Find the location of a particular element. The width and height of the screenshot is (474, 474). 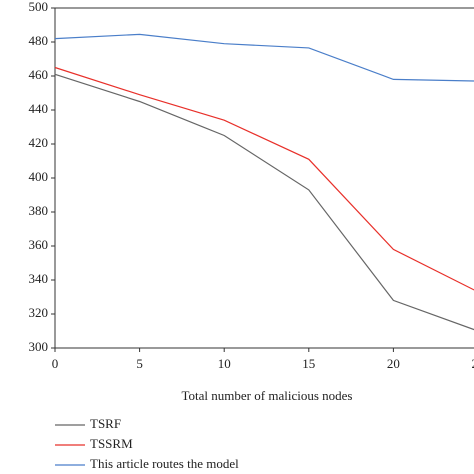

legend-label: This article routes the model is located at coordinates (164, 463).